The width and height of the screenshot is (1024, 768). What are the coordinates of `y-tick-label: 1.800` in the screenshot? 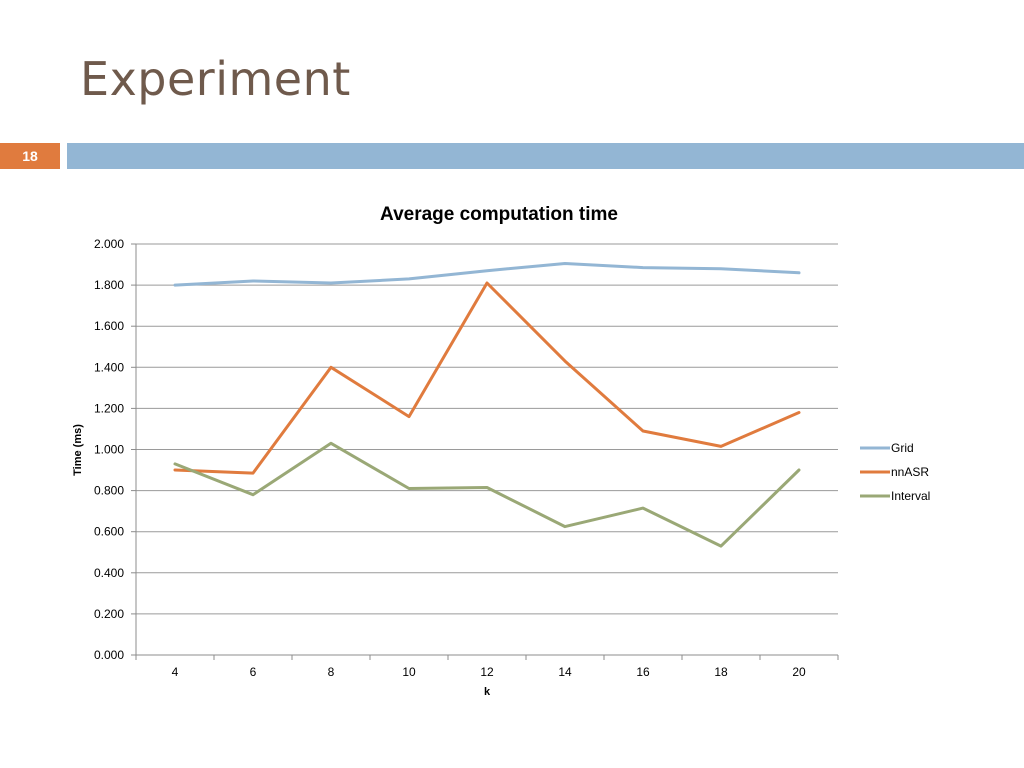 It's located at (109, 285).